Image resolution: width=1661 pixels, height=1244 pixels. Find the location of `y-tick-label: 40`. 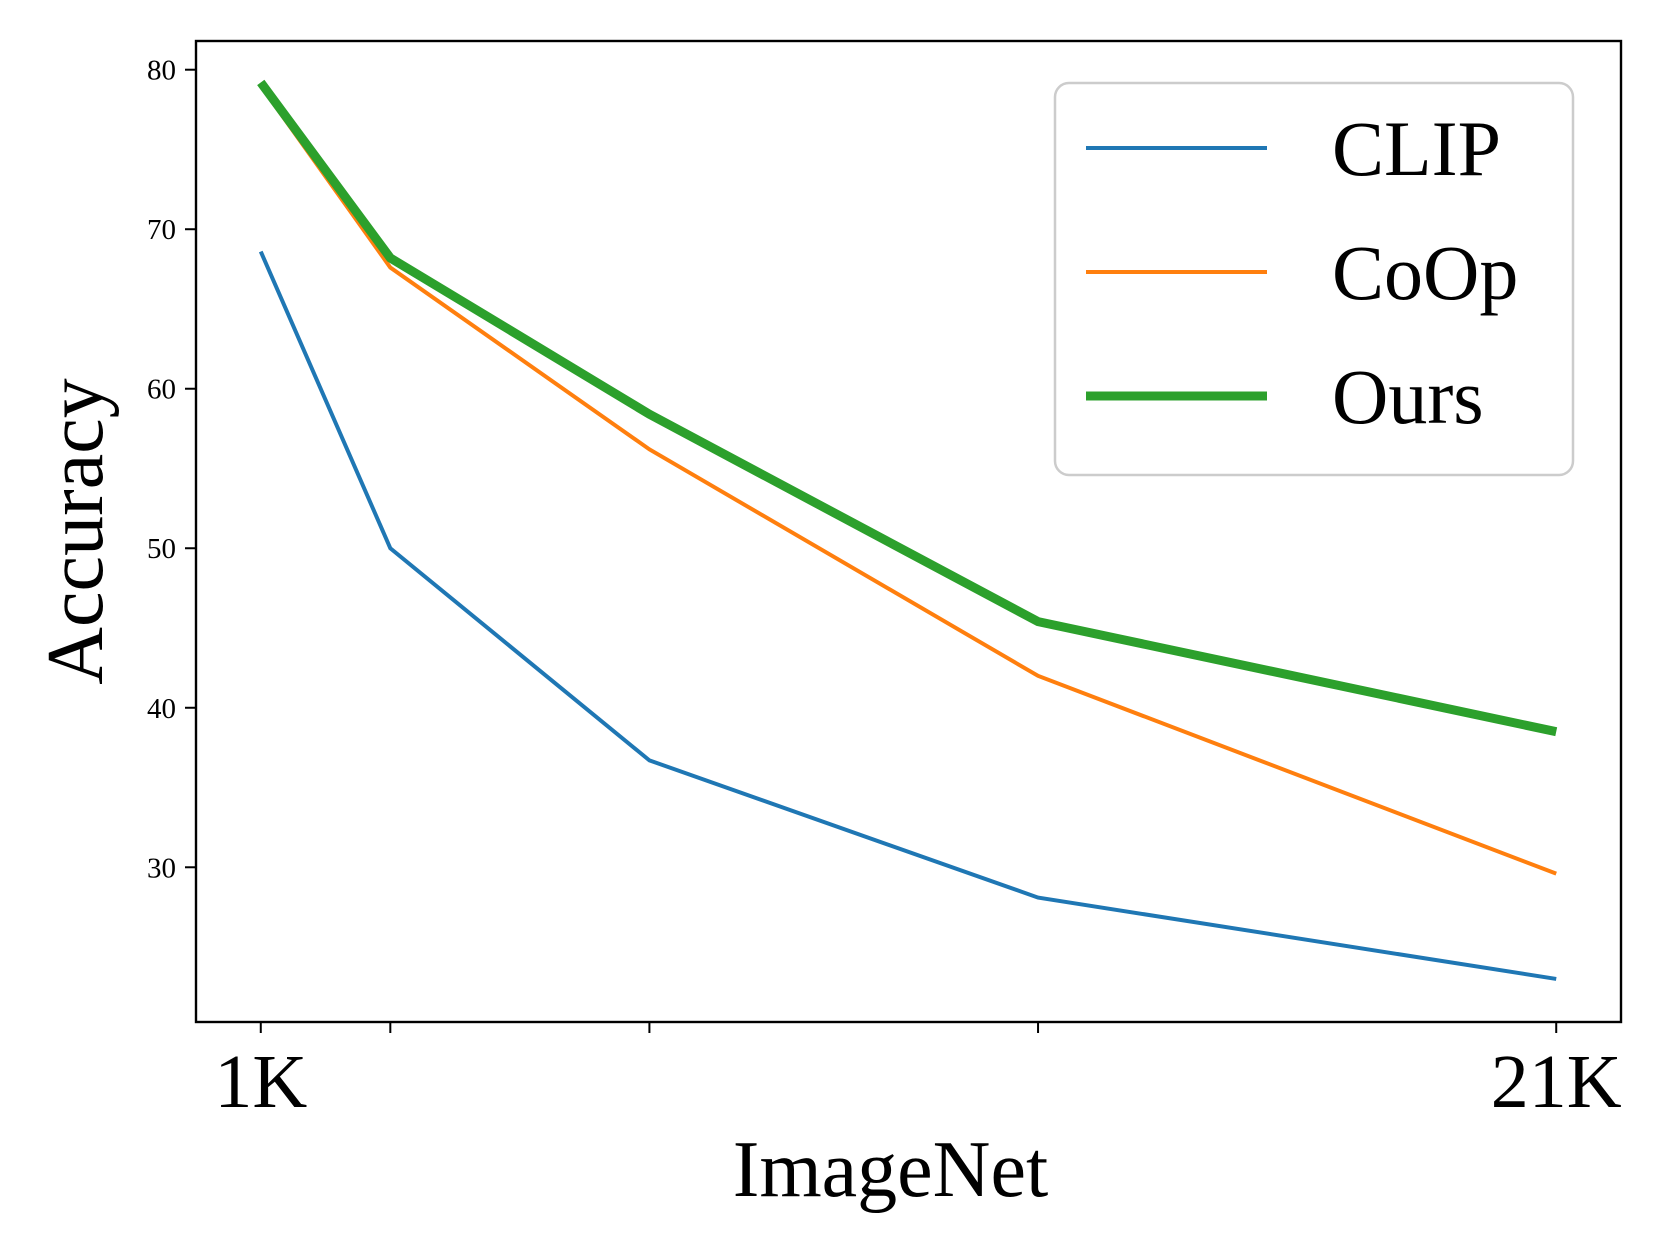

y-tick-label: 40 is located at coordinates (161, 709).